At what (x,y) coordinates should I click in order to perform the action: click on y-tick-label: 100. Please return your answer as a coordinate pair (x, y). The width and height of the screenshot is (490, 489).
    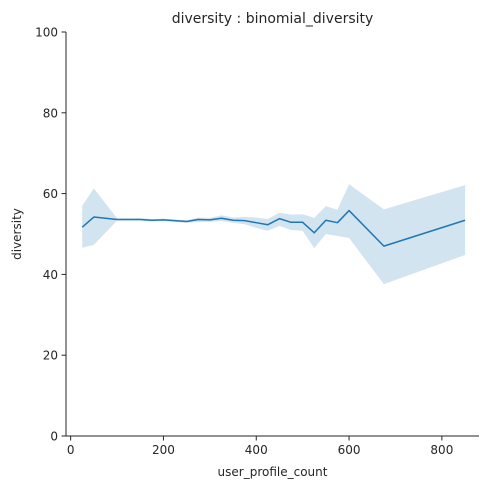
    Looking at the image, I should click on (46, 33).